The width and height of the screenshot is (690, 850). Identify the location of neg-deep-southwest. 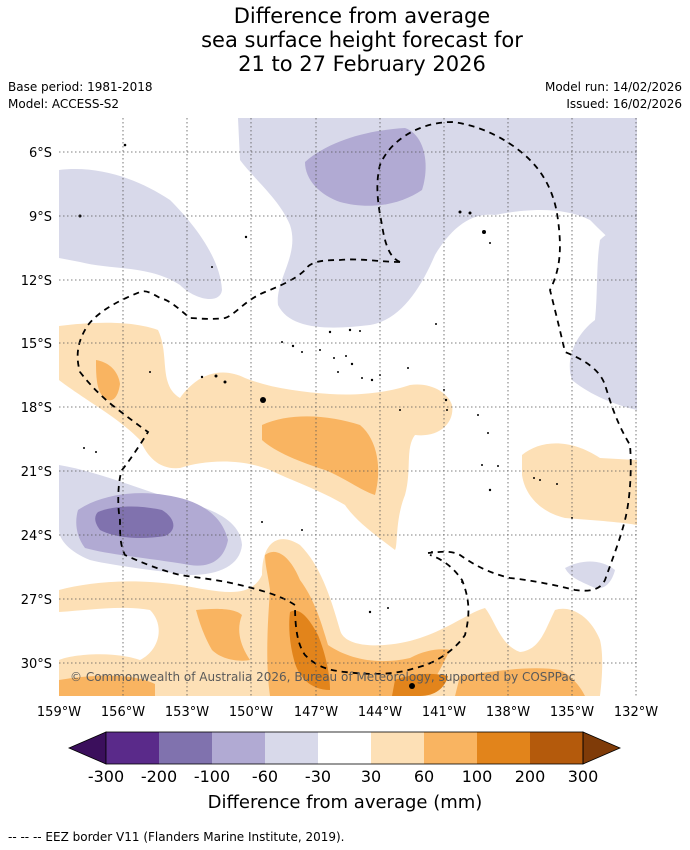
(134, 522).